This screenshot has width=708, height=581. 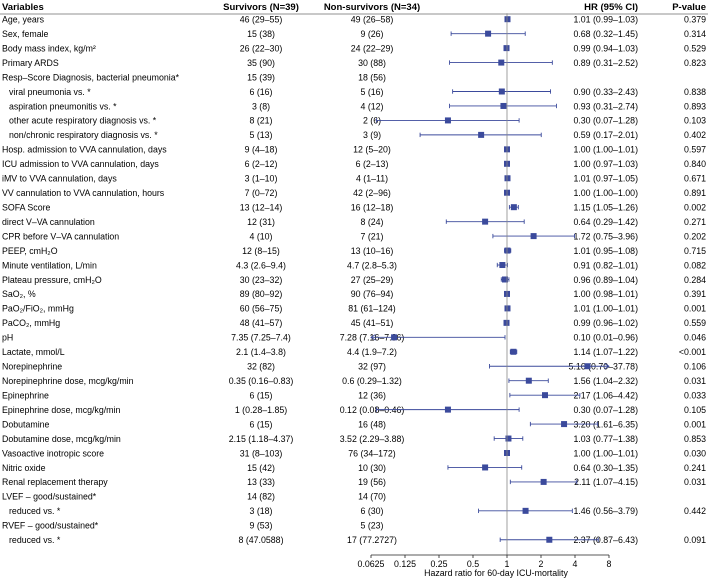 I want to click on row-nonsurvivors: 9 (26), so click(x=372, y=34).